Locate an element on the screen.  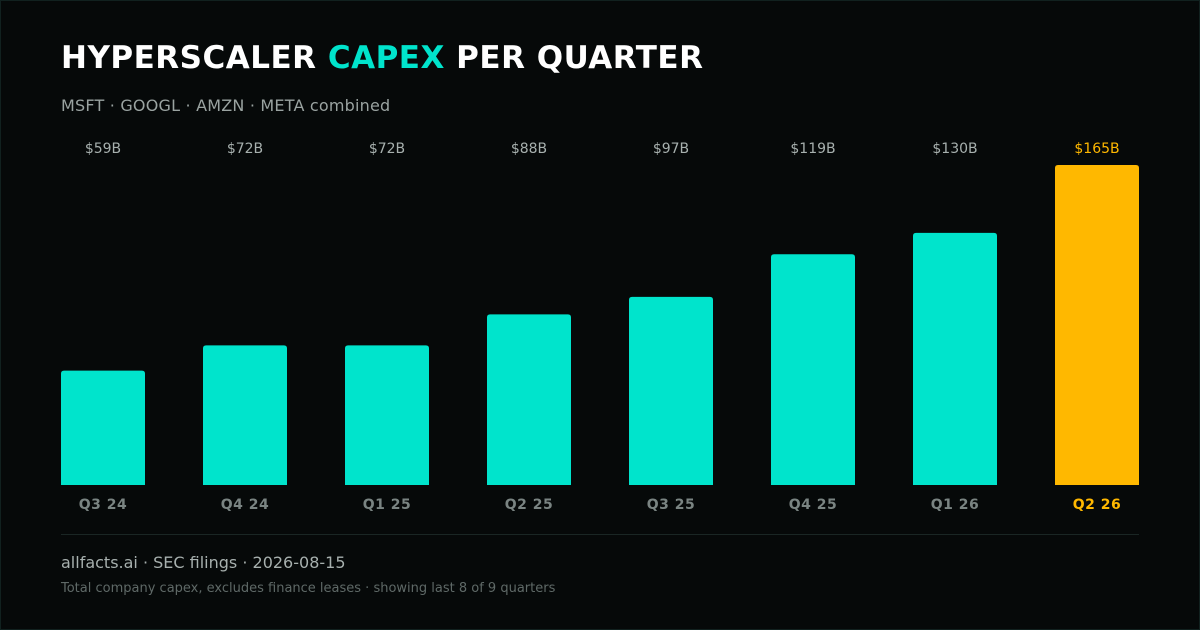
title-part-1: HYPERSCALER is located at coordinates (194, 58).